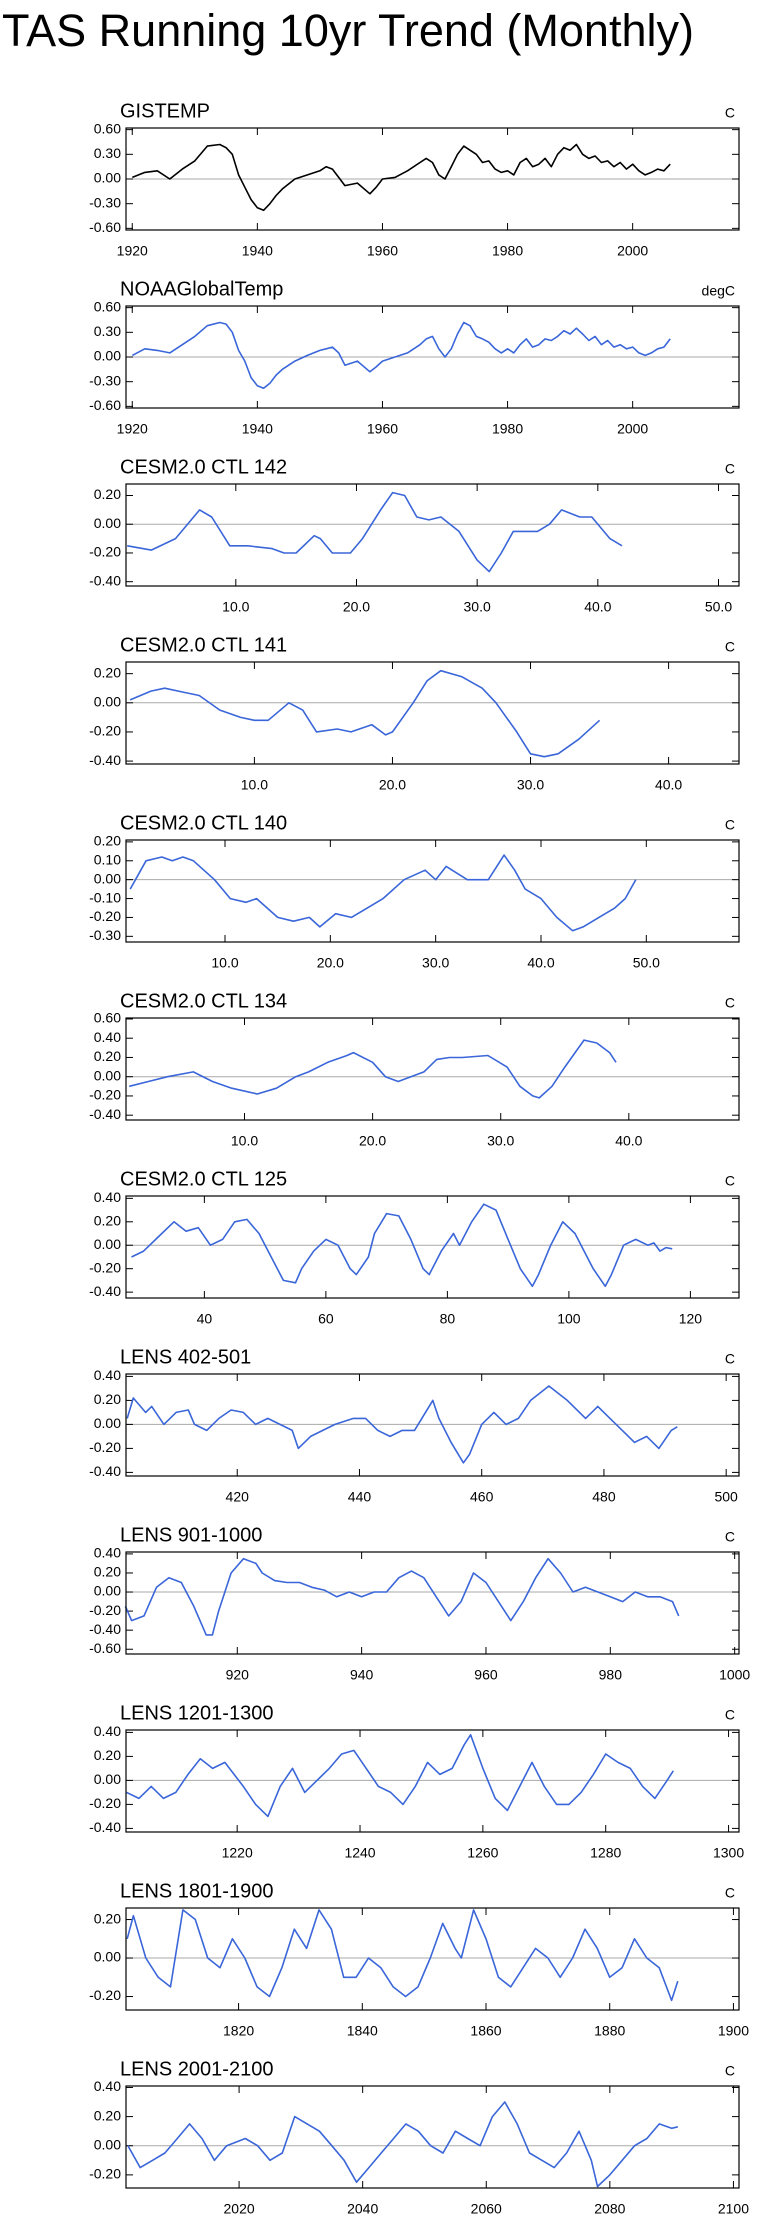 The height and width of the screenshot is (2222, 780). Describe the element at coordinates (482, 1497) in the screenshot. I see `x-tick-label: 460` at that location.